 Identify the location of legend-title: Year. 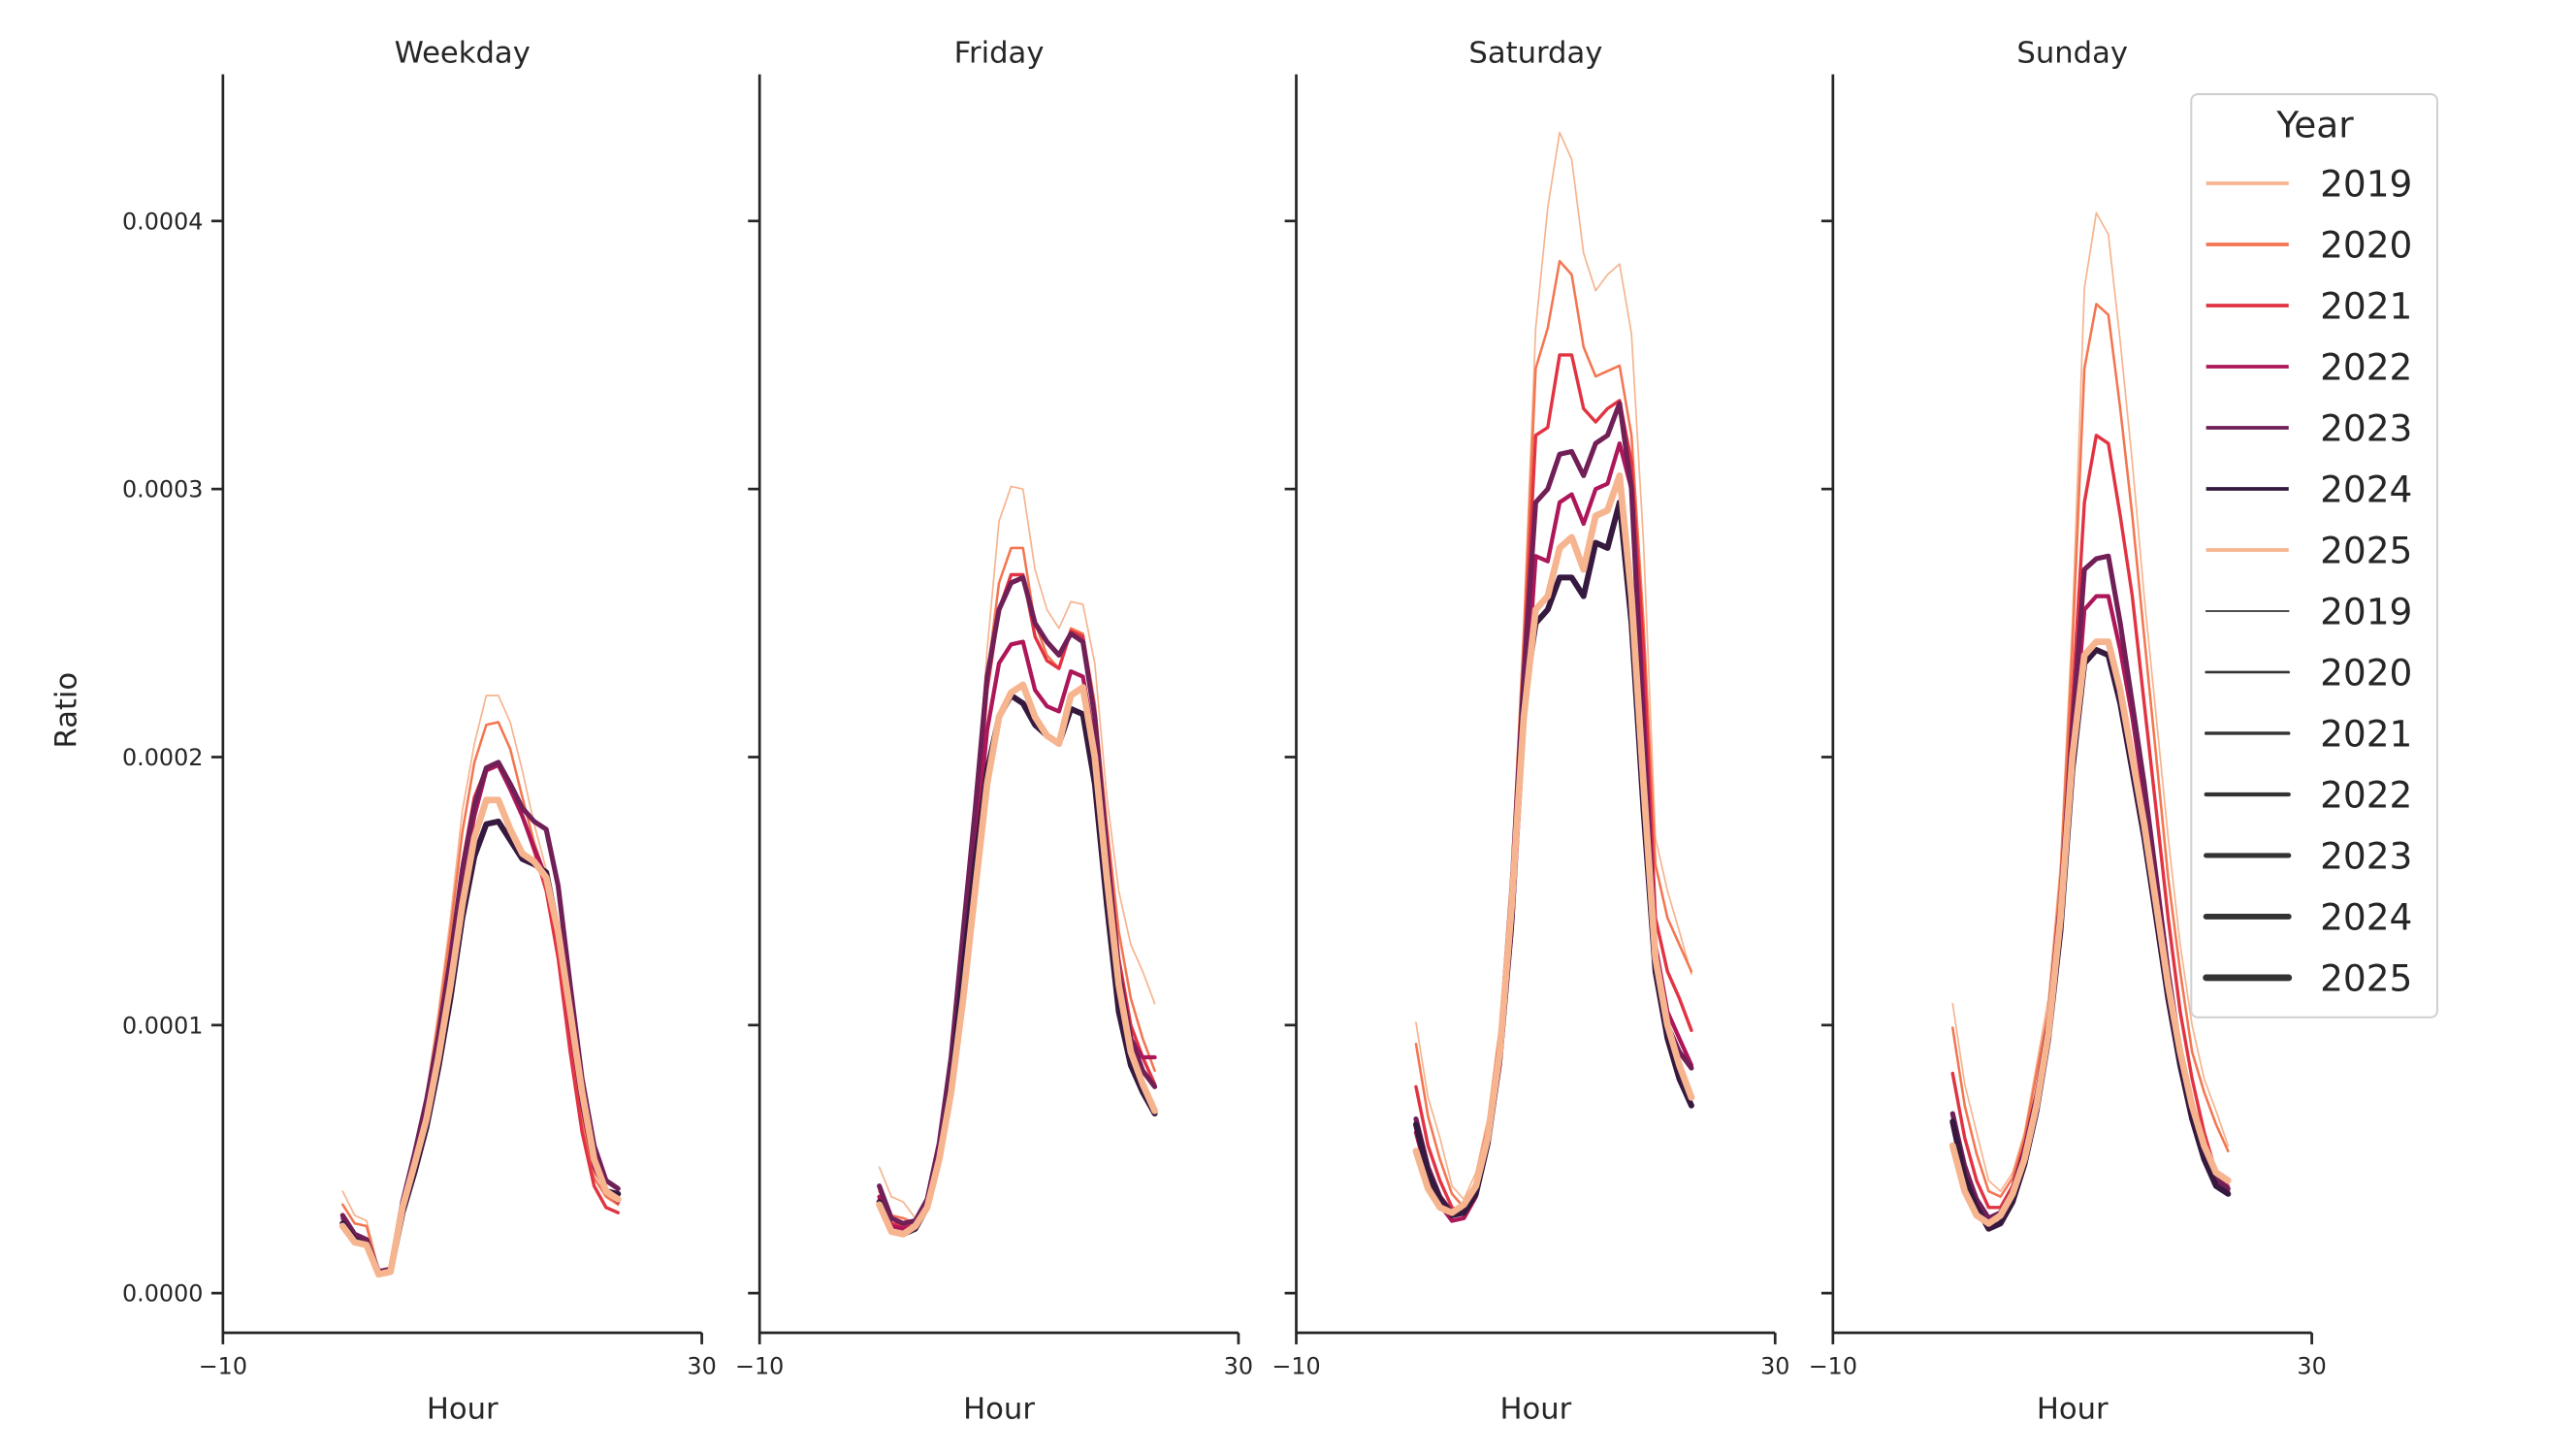
(2314, 124).